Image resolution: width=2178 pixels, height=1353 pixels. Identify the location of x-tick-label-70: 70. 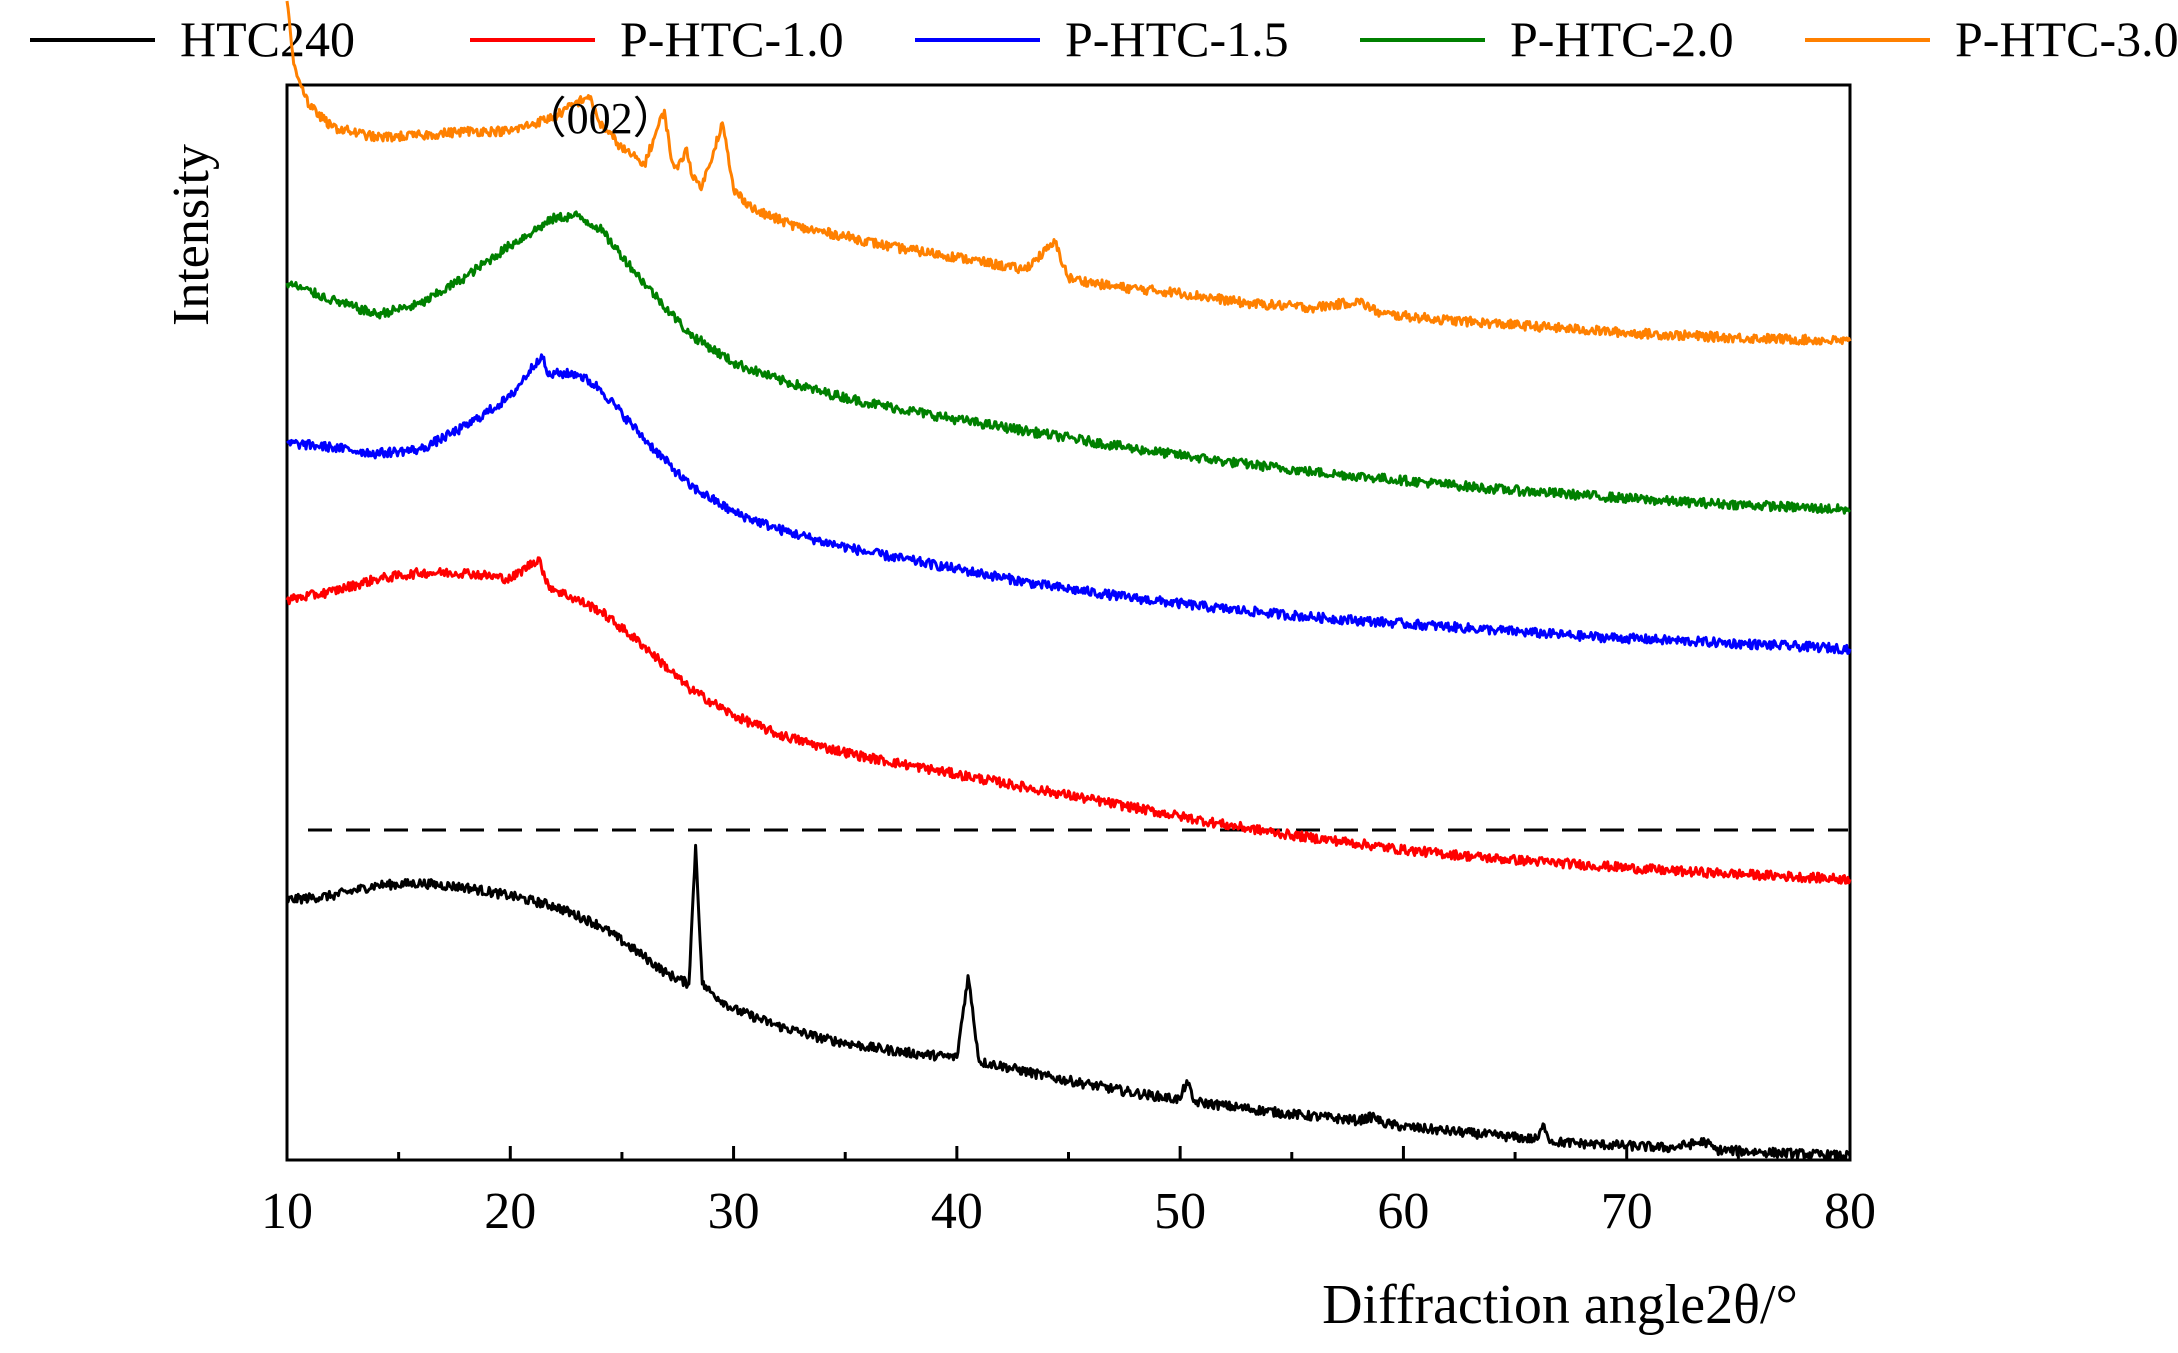
(1627, 1211).